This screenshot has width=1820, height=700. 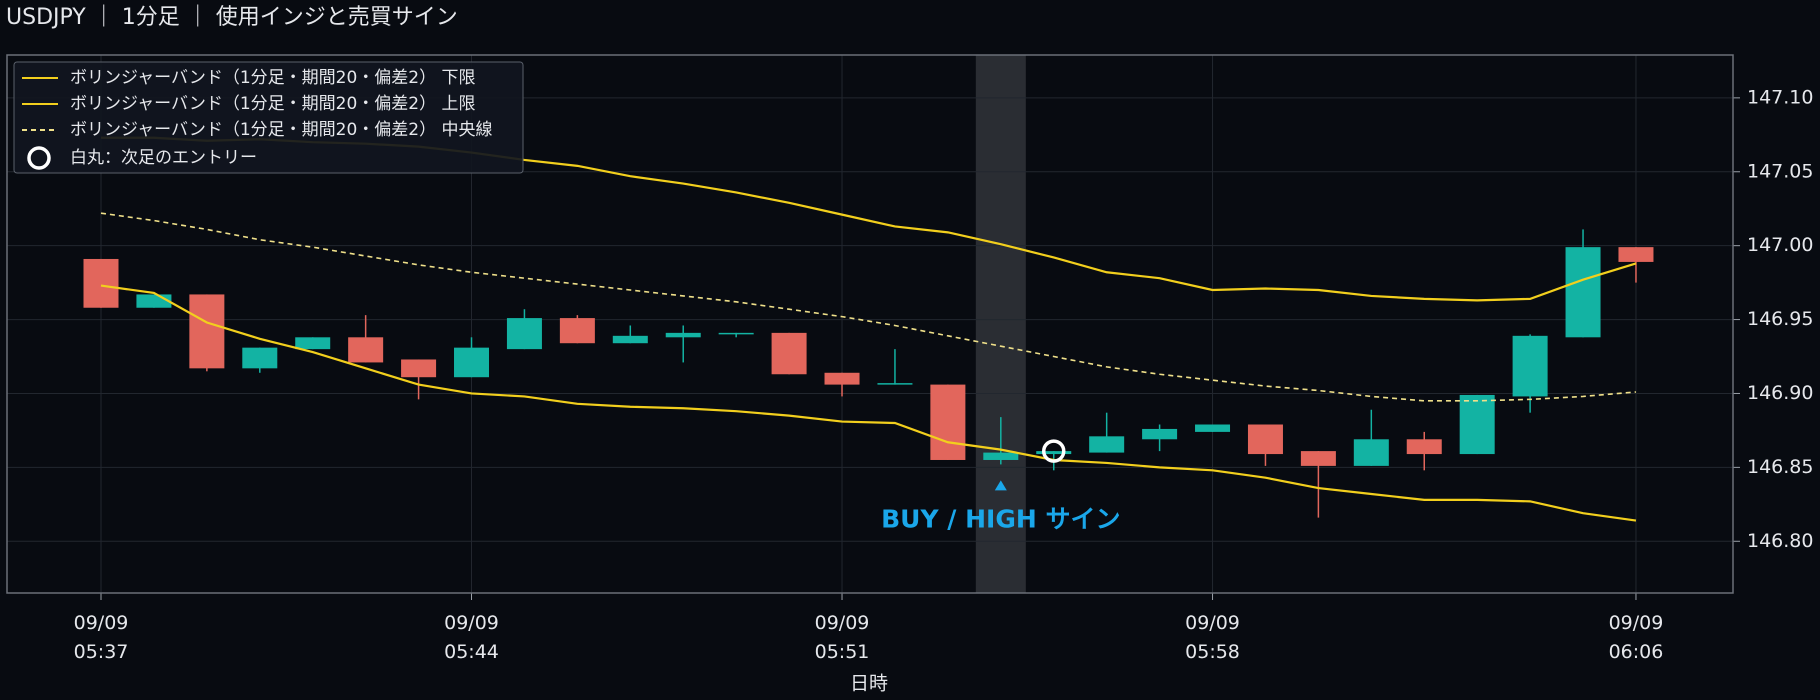 What do you see at coordinates (1780, 245) in the screenshot?
I see `y-tick-label: 147.00` at bounding box center [1780, 245].